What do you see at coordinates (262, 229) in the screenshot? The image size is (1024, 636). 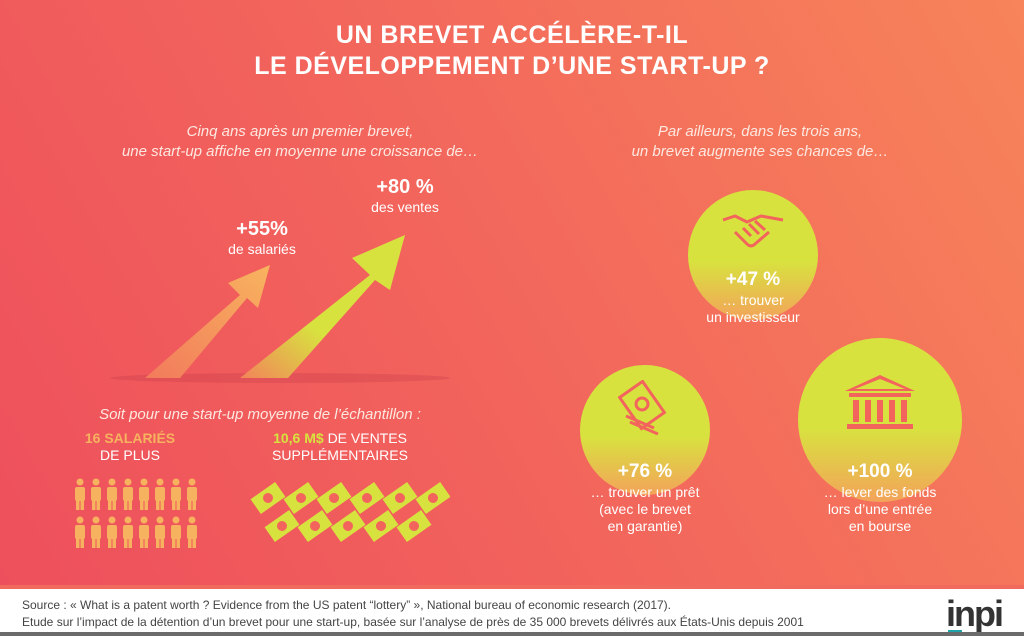 I see `stat-employees-value: +55%` at bounding box center [262, 229].